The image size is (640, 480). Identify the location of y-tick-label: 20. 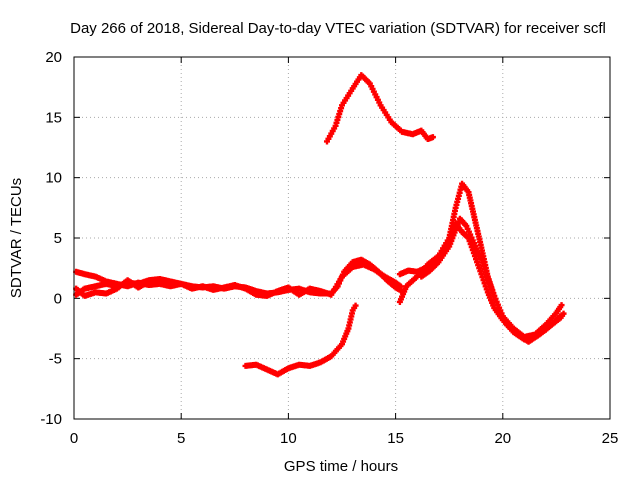
(53, 57).